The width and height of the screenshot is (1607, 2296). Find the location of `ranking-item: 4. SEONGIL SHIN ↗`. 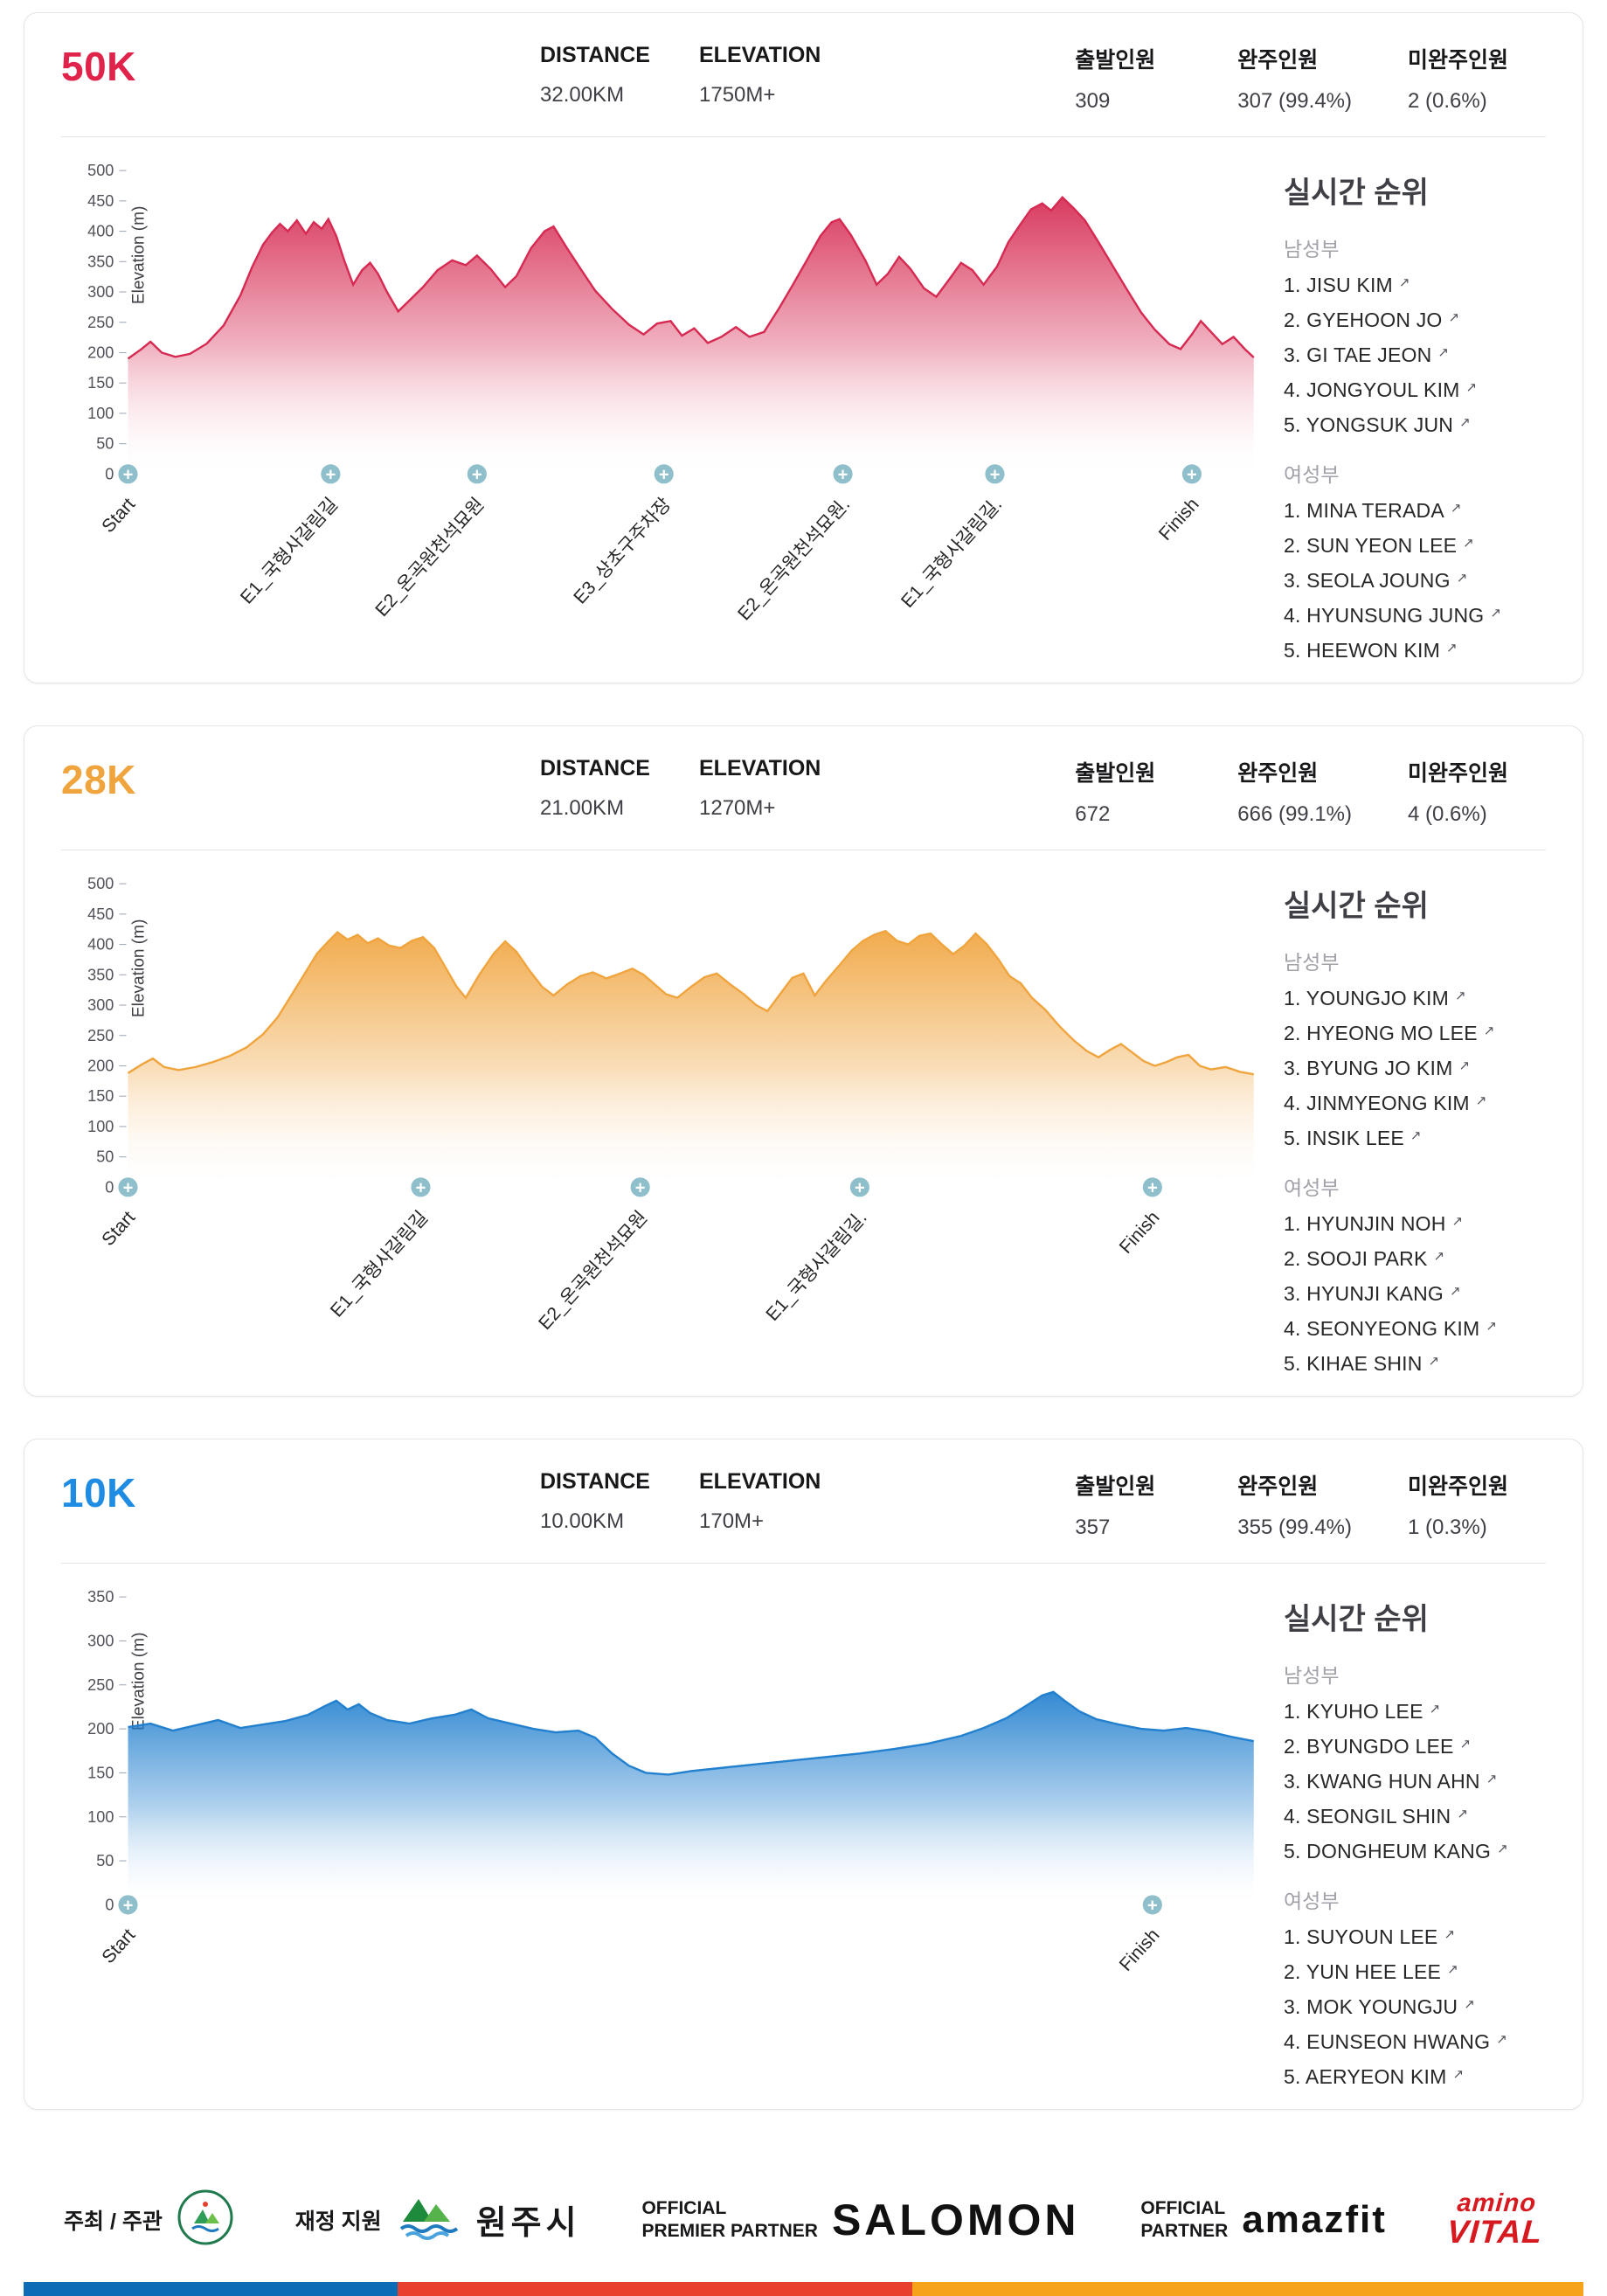

ranking-item: 4. SEONGIL SHIN ↗ is located at coordinates (1415, 1816).